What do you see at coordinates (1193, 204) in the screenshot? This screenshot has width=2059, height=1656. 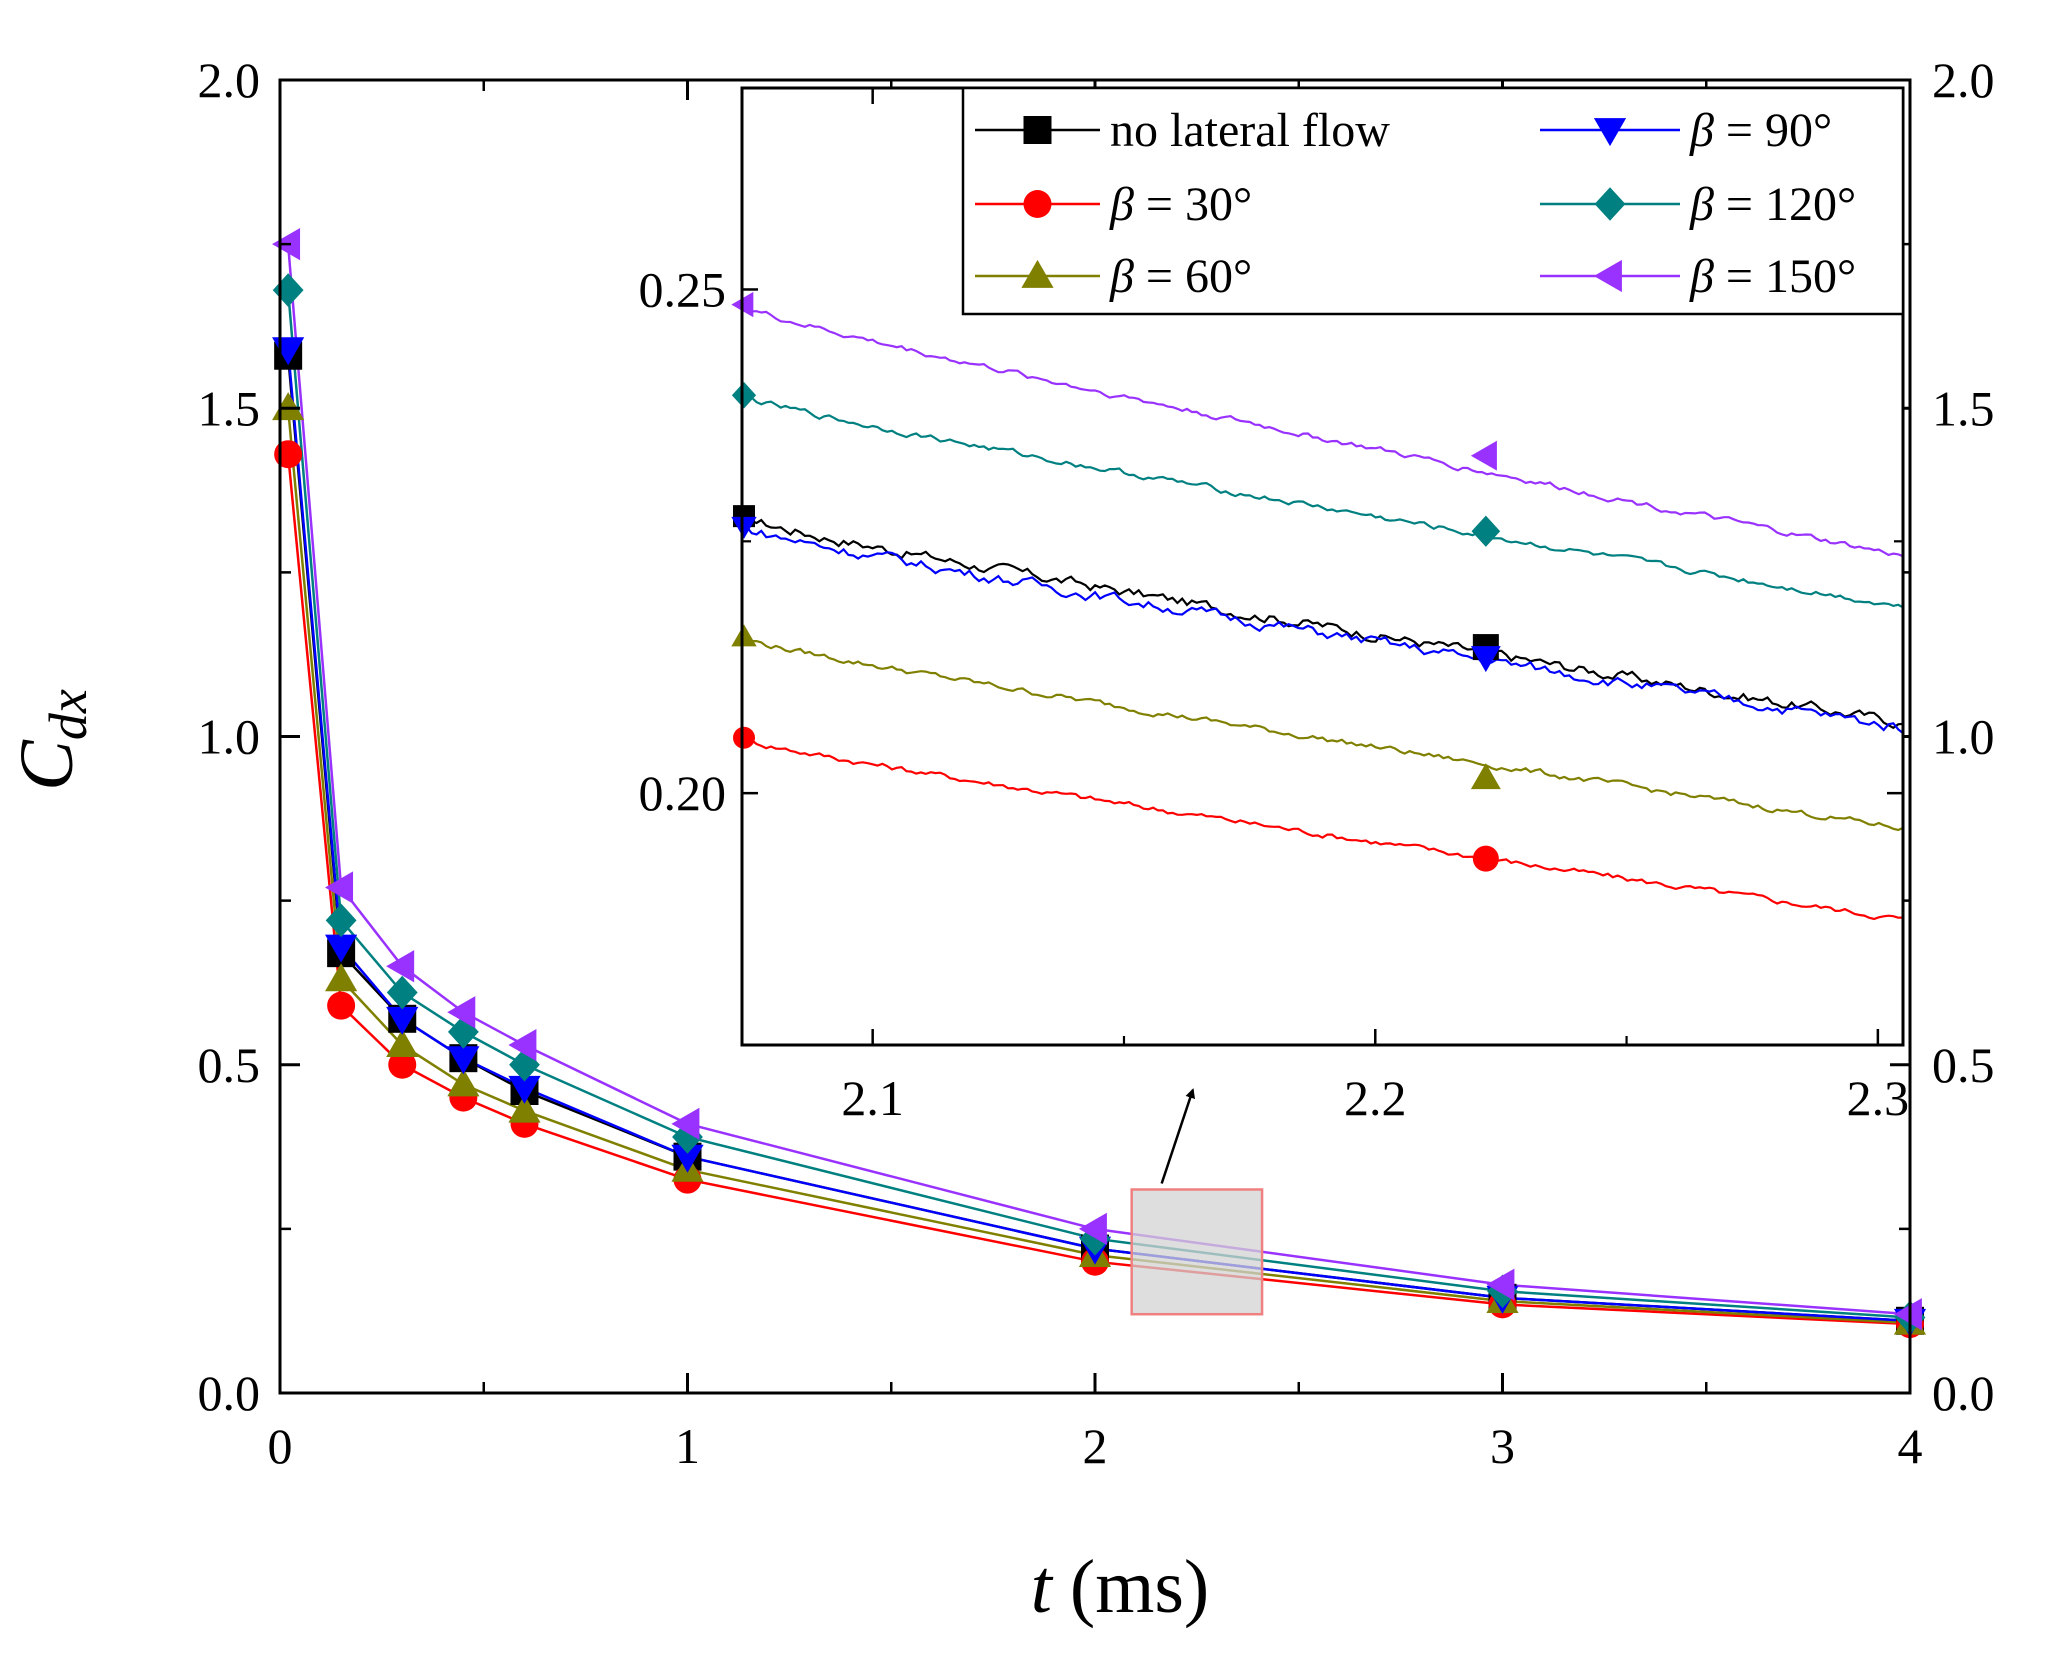 I see `legend-beta-value: = 30°` at bounding box center [1193, 204].